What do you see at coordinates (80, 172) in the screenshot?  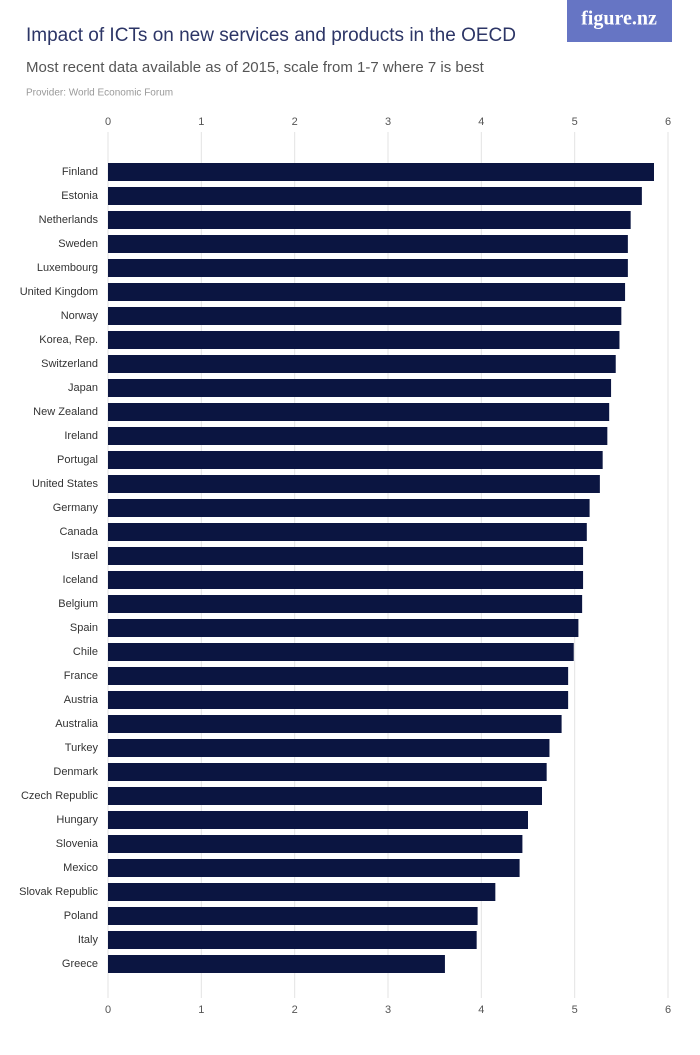 I see `y-tick-label: Finland` at bounding box center [80, 172].